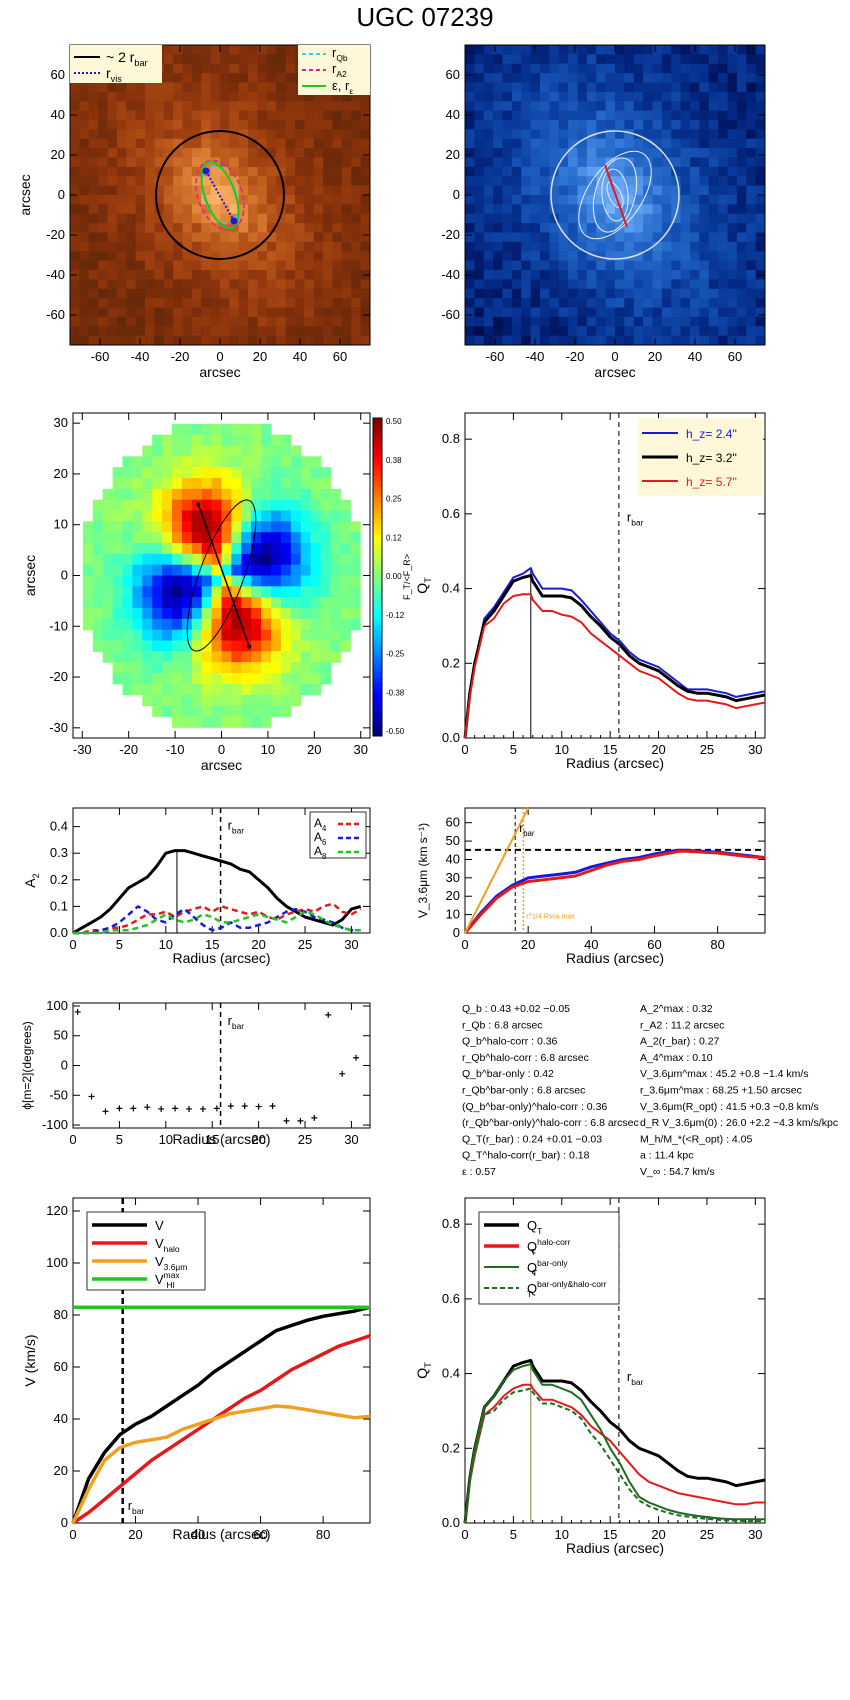 The height and width of the screenshot is (1700, 850). I want to click on y-tick-label: 50, so click(453, 840).